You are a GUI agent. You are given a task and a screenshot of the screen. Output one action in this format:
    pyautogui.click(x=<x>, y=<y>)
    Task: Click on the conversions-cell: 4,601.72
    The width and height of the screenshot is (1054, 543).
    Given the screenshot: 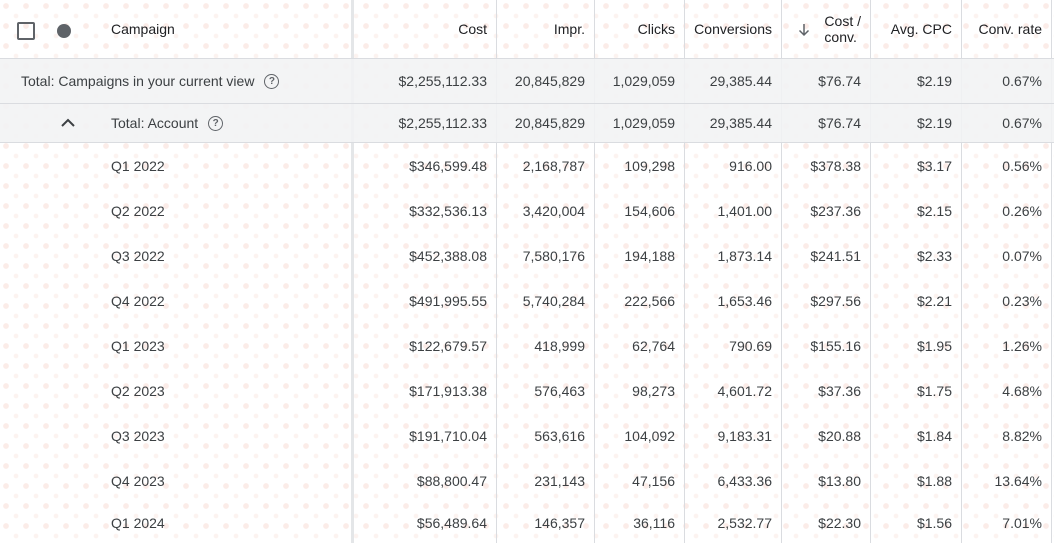 What is the action you would take?
    pyautogui.click(x=745, y=390)
    